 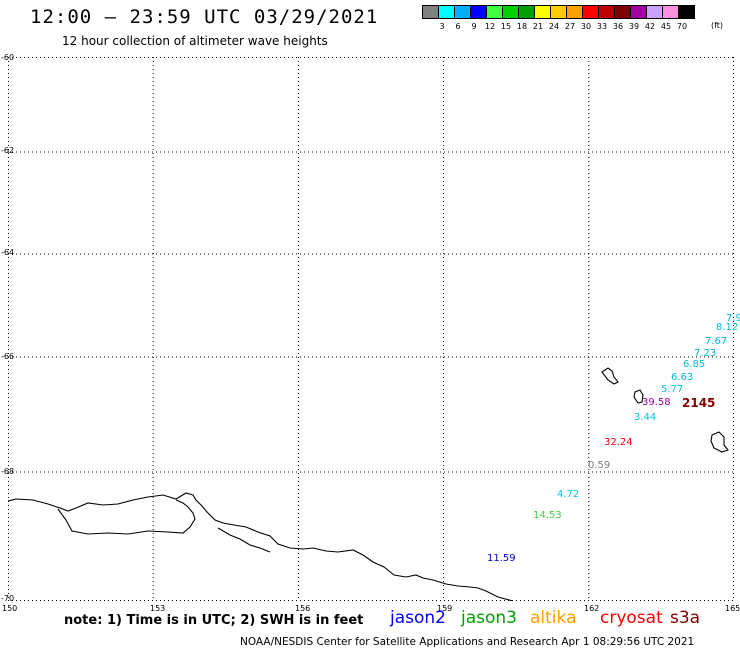 What do you see at coordinates (699, 403) in the screenshot?
I see `wave-height-value: 2145` at bounding box center [699, 403].